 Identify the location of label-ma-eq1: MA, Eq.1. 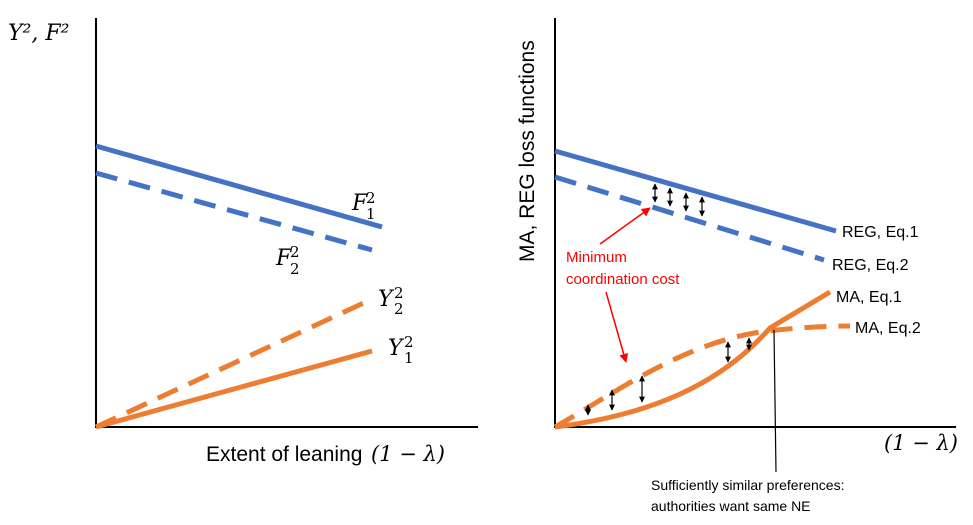
(869, 297).